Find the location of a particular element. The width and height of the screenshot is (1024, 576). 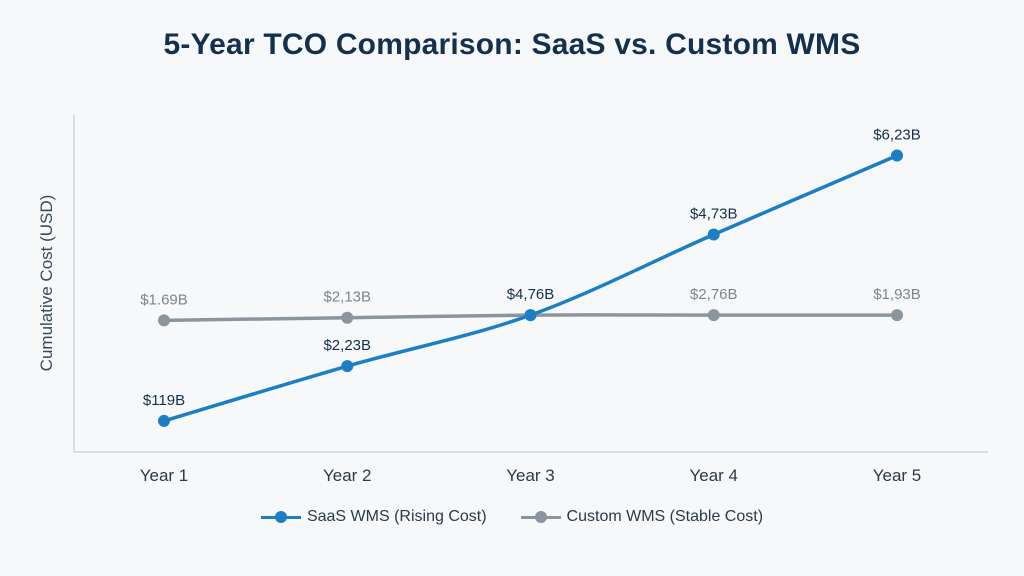

legend-item-custom: Custom WMS (Stable Cost) is located at coordinates (642, 517).